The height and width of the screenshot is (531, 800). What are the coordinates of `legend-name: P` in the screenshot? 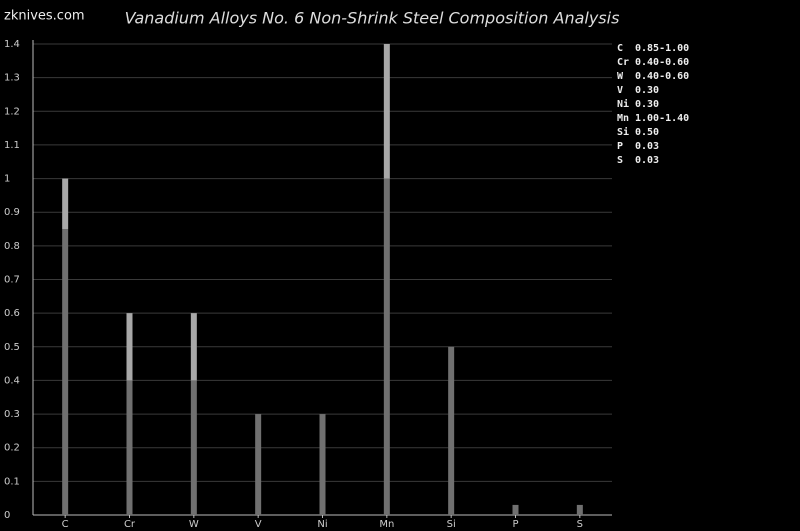 It's located at (620, 146).